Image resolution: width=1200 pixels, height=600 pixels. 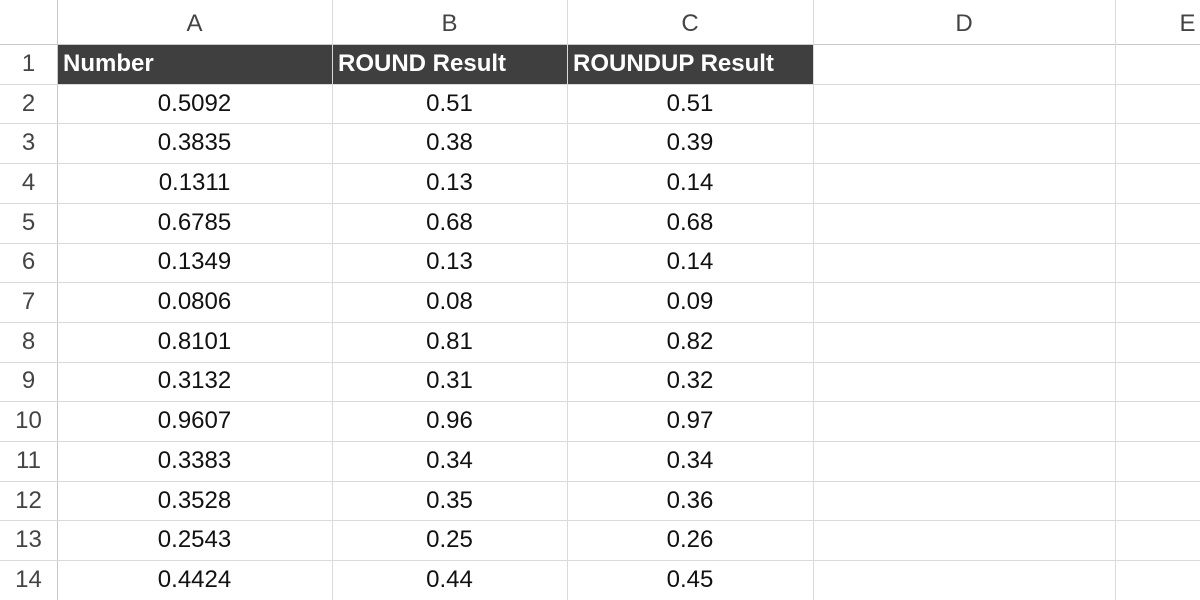 What do you see at coordinates (449, 143) in the screenshot?
I see `cell: 0.38` at bounding box center [449, 143].